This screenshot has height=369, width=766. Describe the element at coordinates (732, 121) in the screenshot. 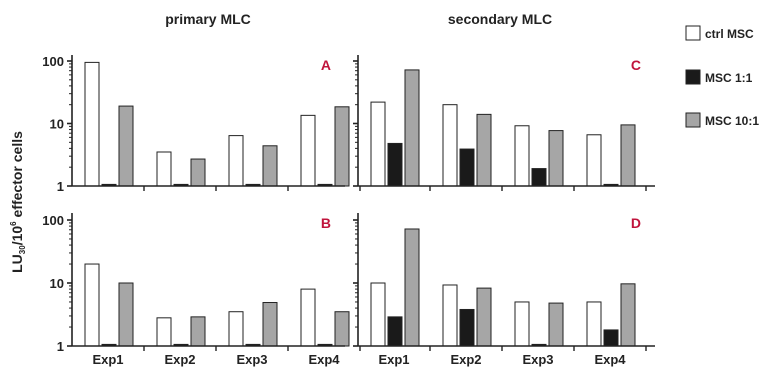

I see `legend-label: MSC 10:1` at that location.